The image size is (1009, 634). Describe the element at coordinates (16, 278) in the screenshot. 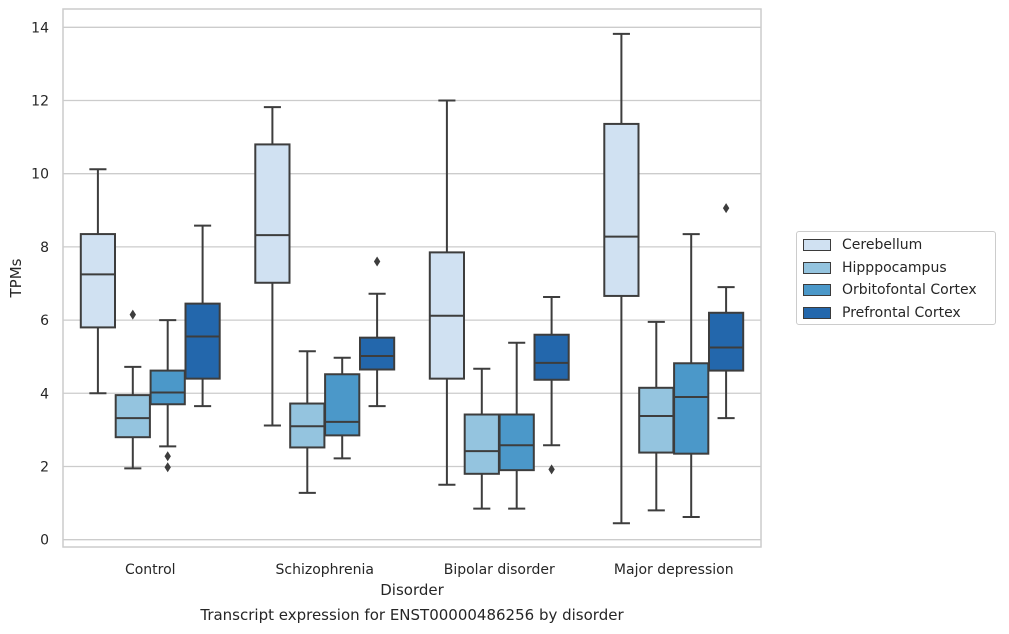

I see `y-axis-label: TPMs` at that location.